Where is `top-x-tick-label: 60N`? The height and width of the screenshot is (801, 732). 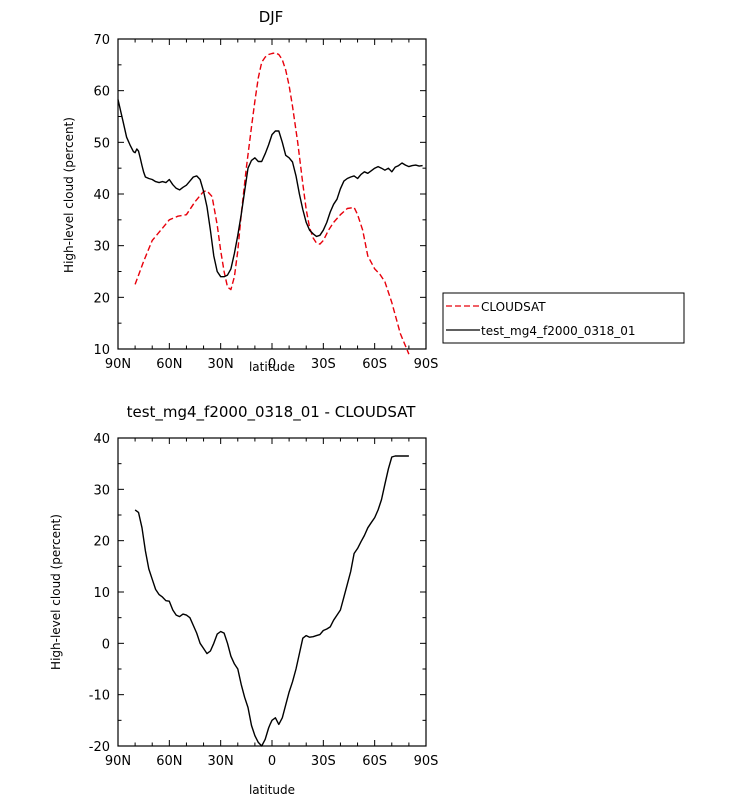
top-x-tick-label: 60N is located at coordinates (169, 364).